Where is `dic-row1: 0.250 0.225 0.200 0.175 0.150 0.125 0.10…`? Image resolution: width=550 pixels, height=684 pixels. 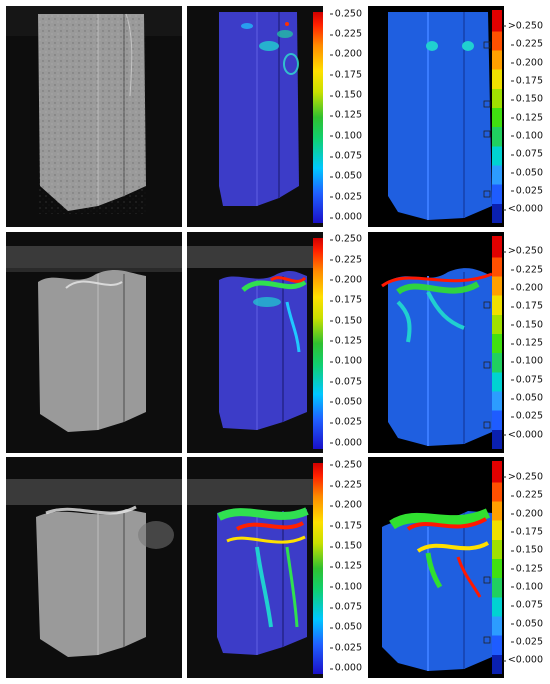 dic-row1: 0.250 0.225 0.200 0.175 0.150 0.125 0.10… is located at coordinates (275, 116).